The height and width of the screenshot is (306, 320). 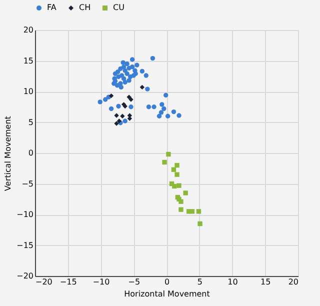 I want to click on x-tick-label: 5, so click(x=199, y=282).